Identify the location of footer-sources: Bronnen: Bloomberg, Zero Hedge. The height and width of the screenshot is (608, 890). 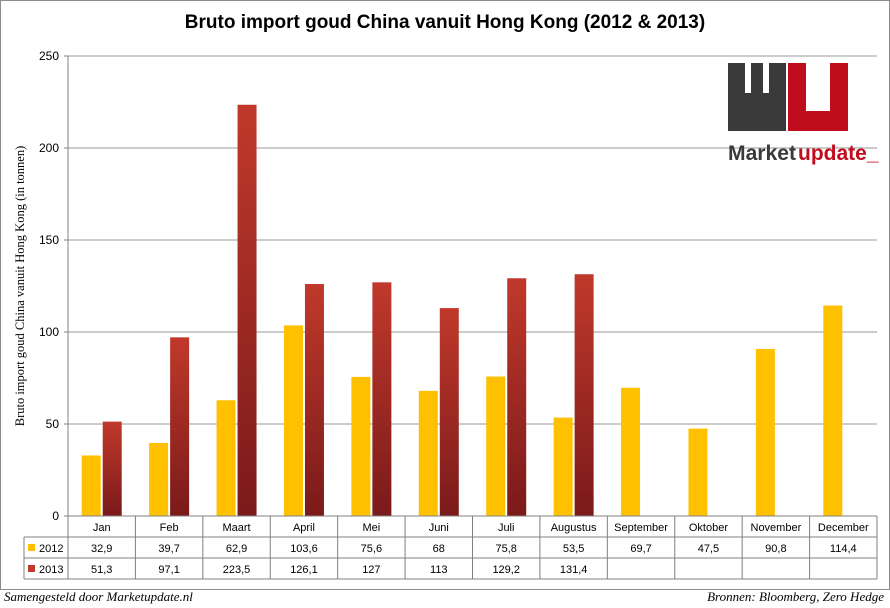
(795, 596).